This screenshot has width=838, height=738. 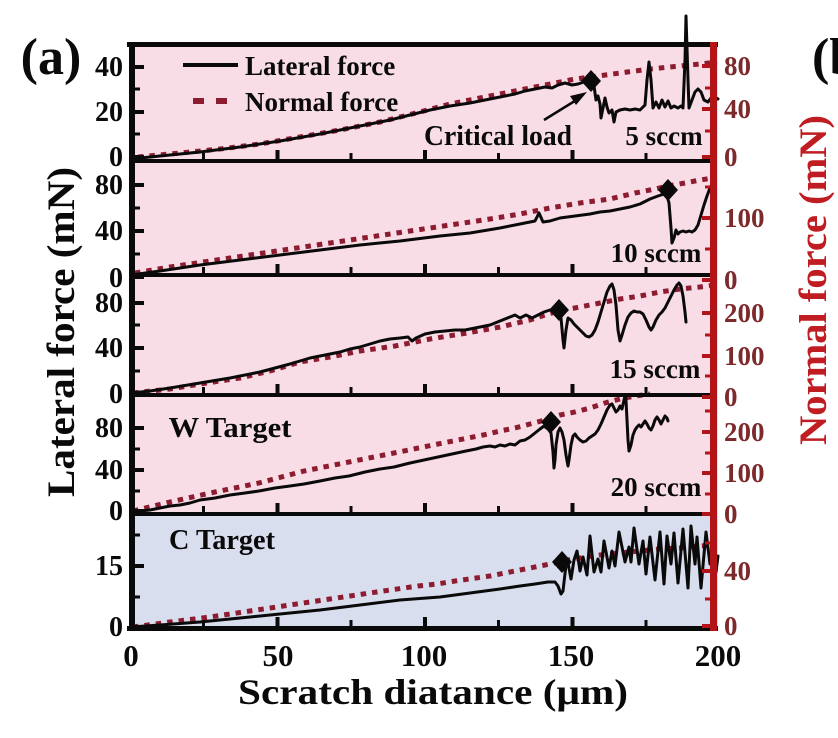 What do you see at coordinates (321, 102) in the screenshot?
I see `svg-text: Normal force` at bounding box center [321, 102].